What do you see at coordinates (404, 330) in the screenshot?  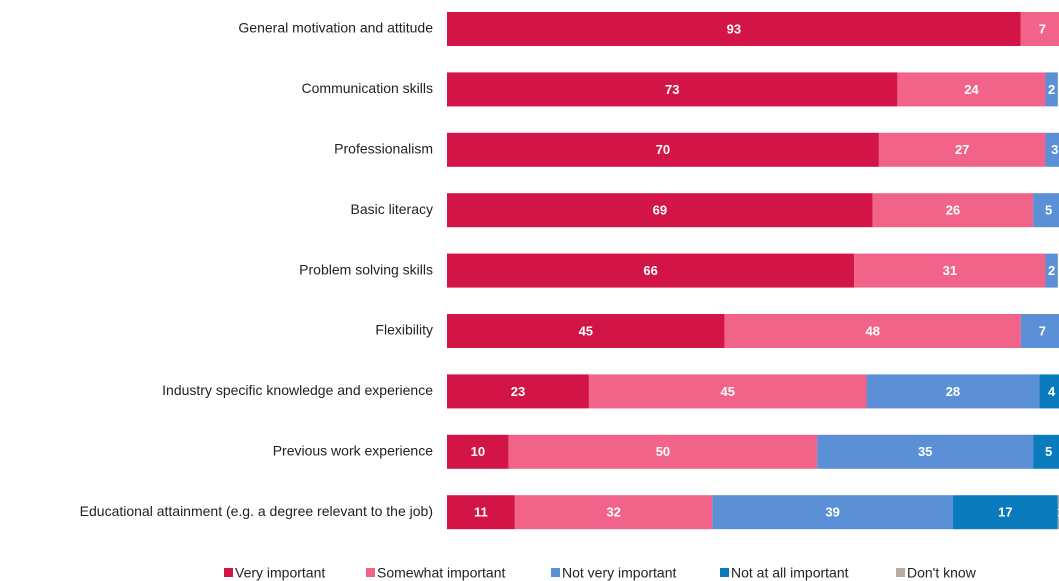 I see `category-label: Flexibility` at bounding box center [404, 330].